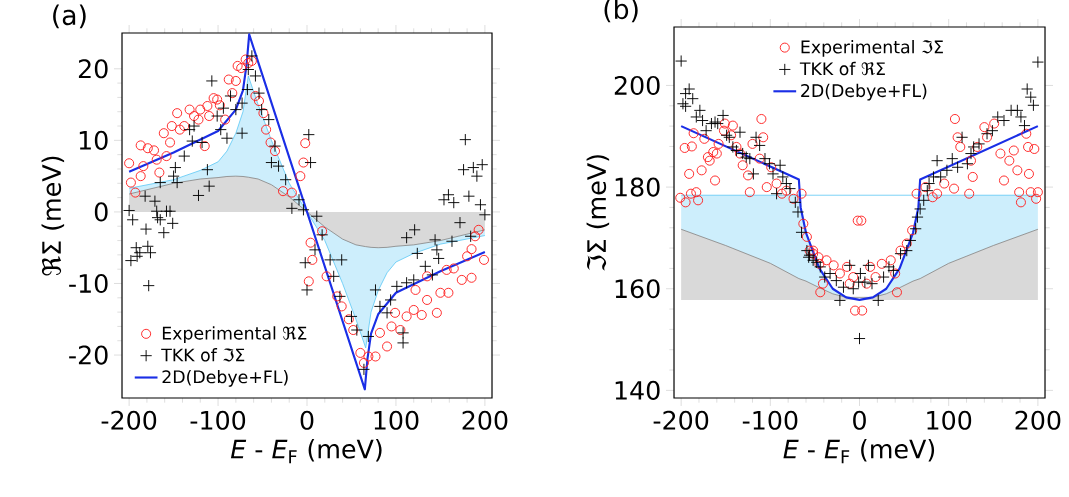 This screenshot has width=1069, height=497. What do you see at coordinates (637, 85) in the screenshot?
I see `y-tick-label: 200` at bounding box center [637, 85].